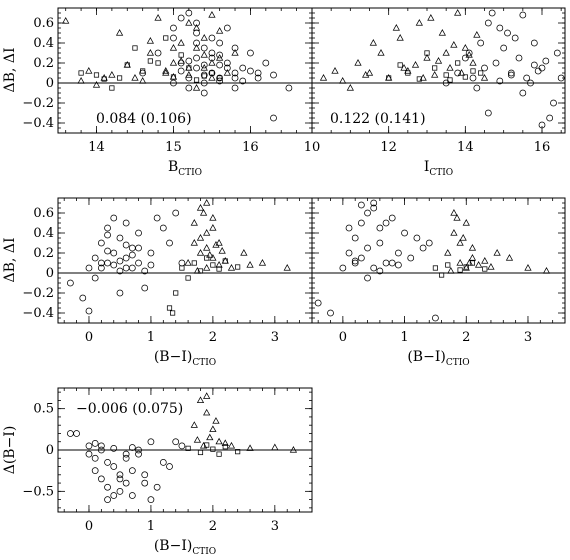 The image size is (570, 560). I want to click on x-tick-label: 14, so click(465, 147).